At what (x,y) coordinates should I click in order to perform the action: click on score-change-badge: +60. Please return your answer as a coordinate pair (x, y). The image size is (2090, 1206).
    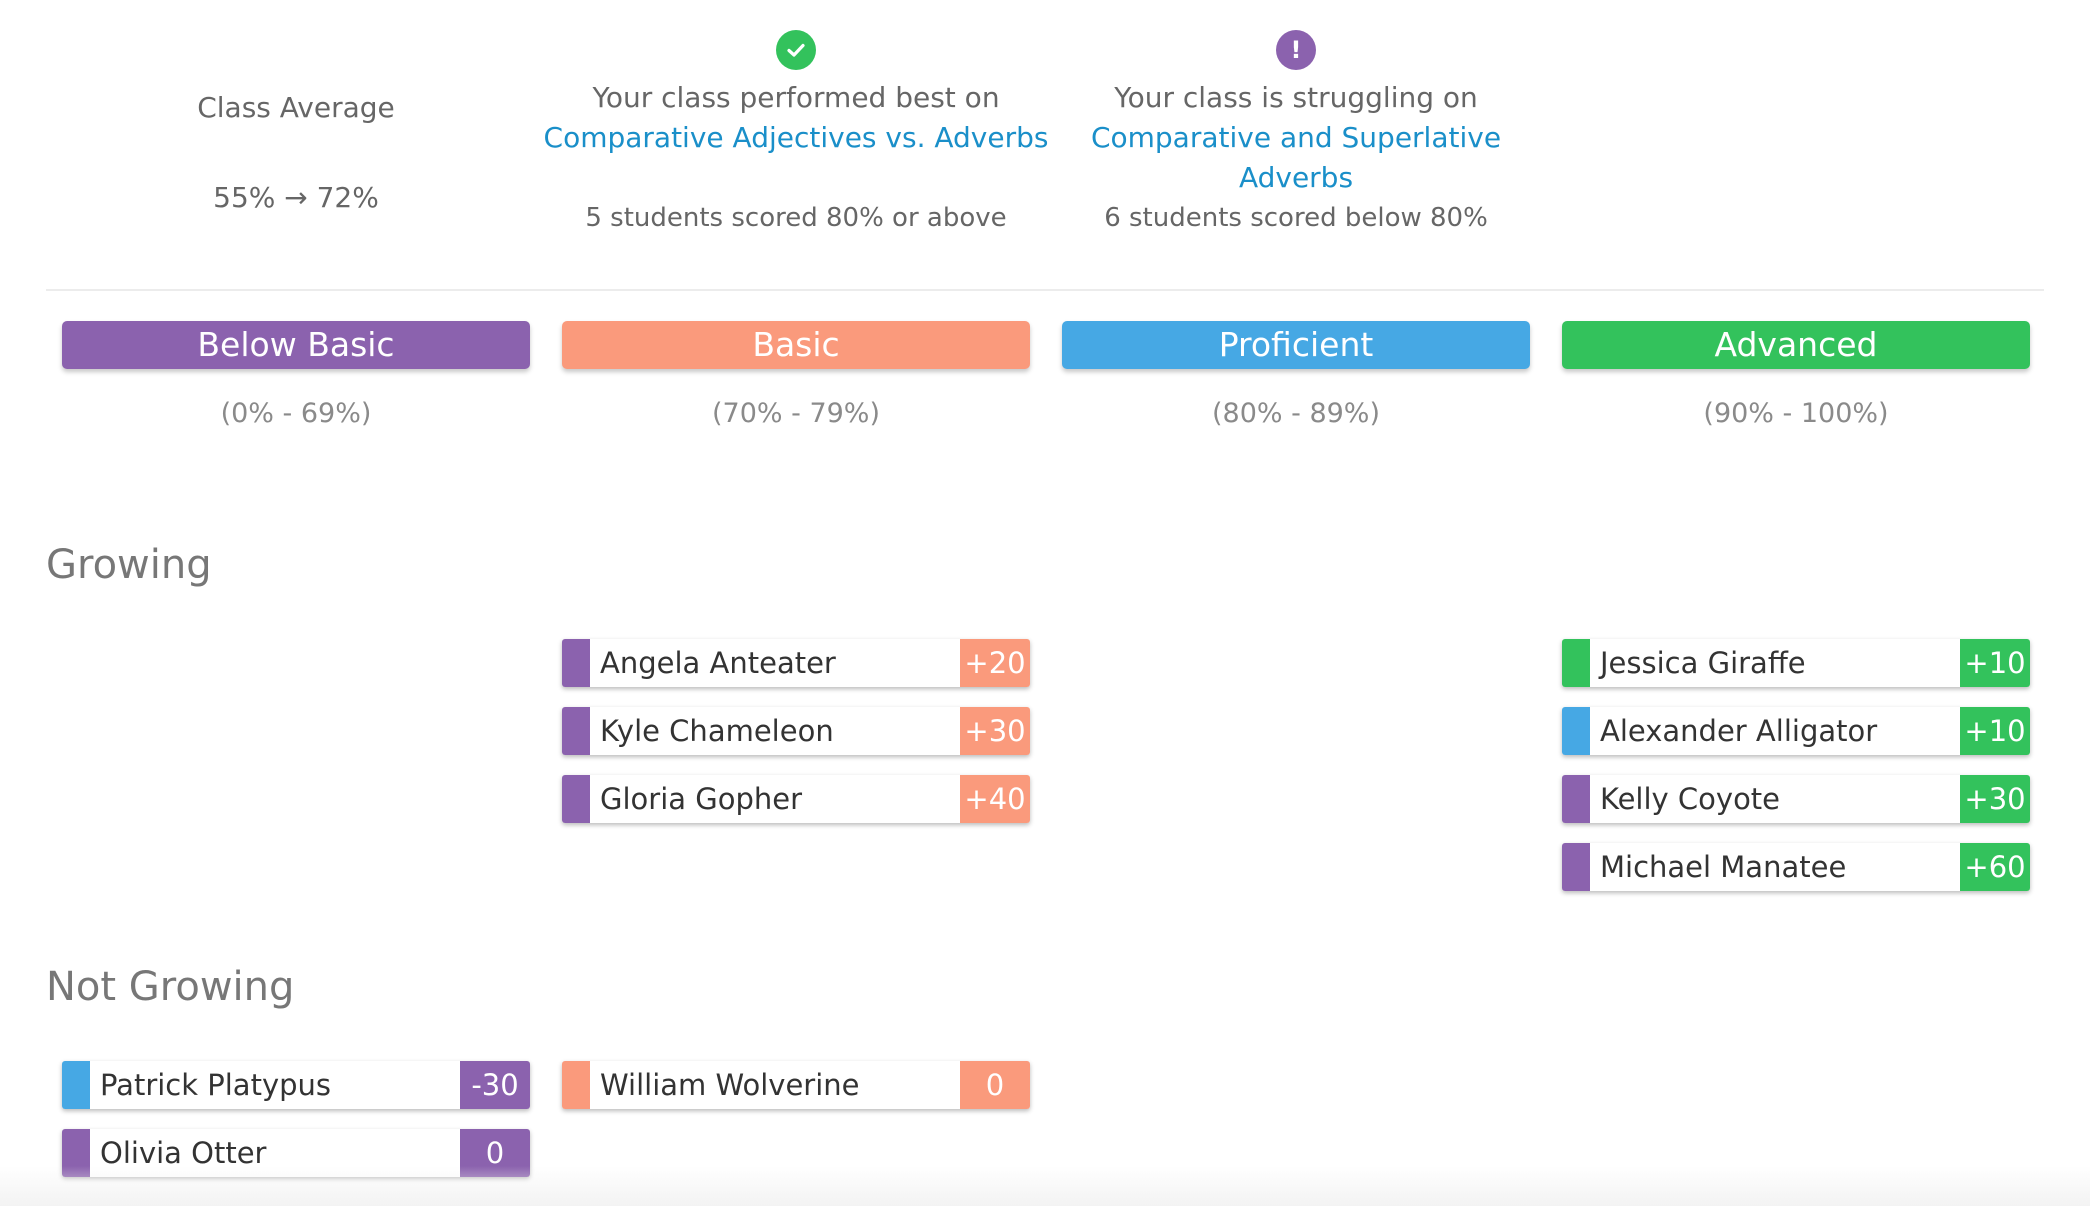
    Looking at the image, I should click on (1995, 867).